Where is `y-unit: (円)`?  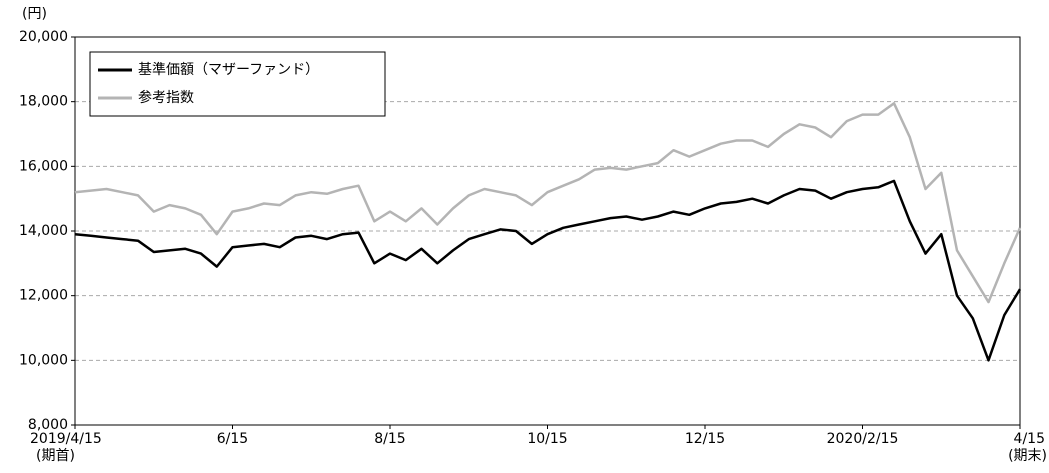
y-unit: (円) is located at coordinates (34, 14).